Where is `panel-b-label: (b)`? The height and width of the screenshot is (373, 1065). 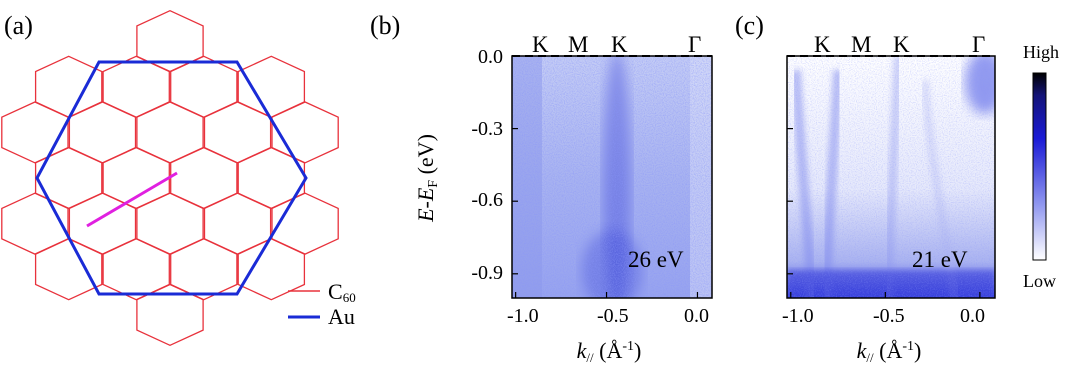
panel-b-label: (b) is located at coordinates (385, 25).